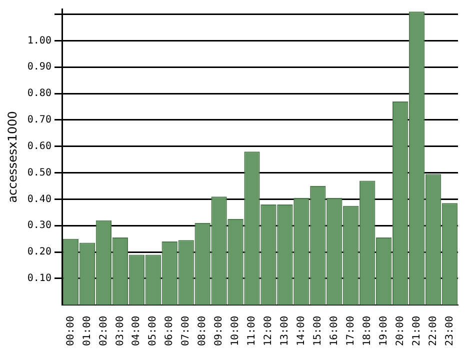  What do you see at coordinates (400, 331) in the screenshot?
I see `x-tick-label: 20:00` at bounding box center [400, 331].